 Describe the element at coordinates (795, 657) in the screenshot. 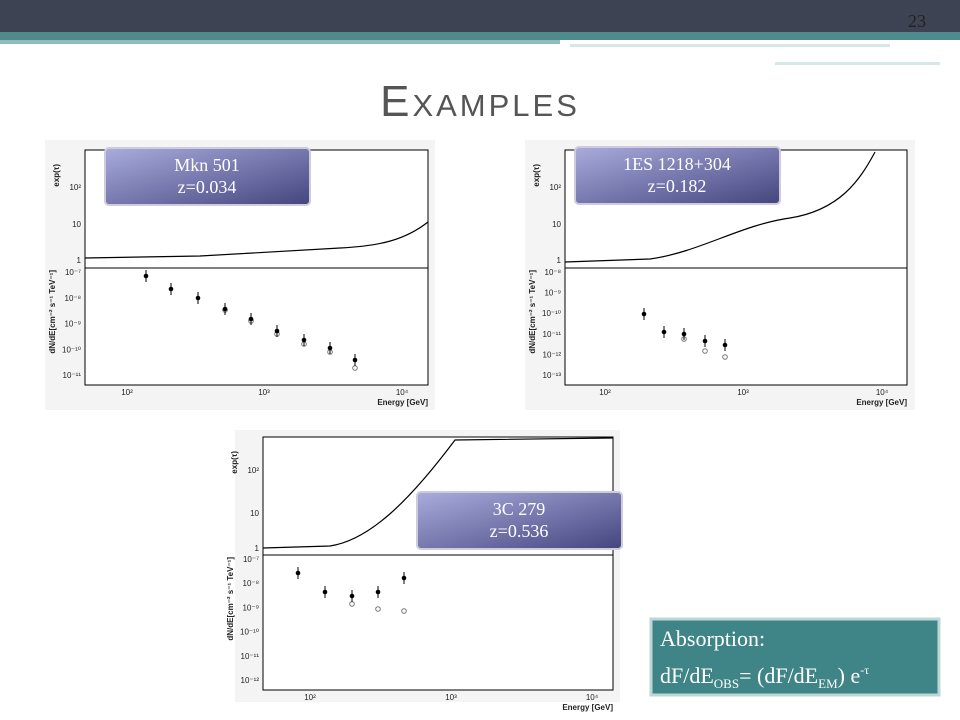

I see `absorption-box` at that location.